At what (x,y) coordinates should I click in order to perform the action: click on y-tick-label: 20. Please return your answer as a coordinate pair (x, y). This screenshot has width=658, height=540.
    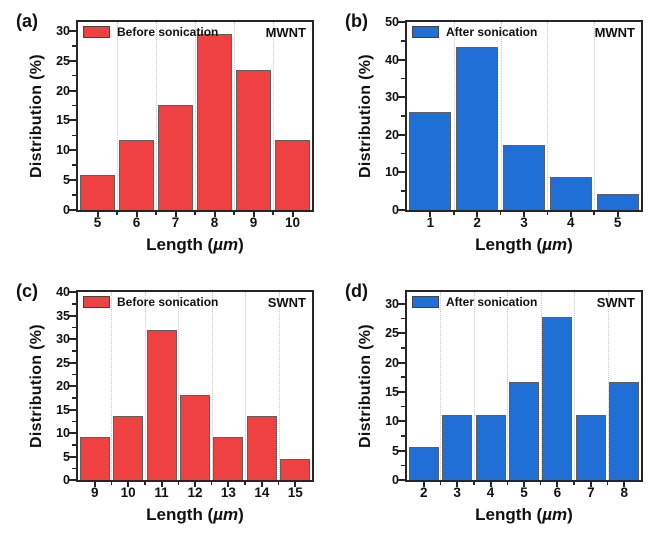
    Looking at the image, I should click on (63, 90).